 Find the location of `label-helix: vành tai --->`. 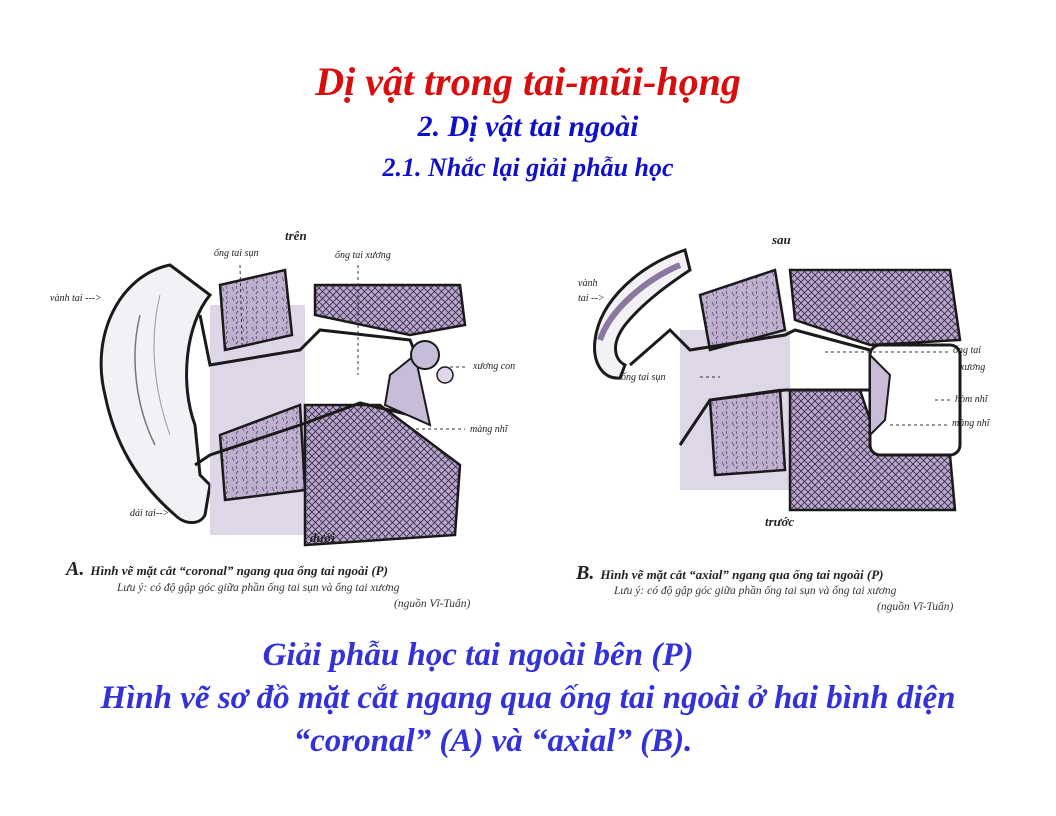

label-helix: vành tai ---> is located at coordinates (76, 298).